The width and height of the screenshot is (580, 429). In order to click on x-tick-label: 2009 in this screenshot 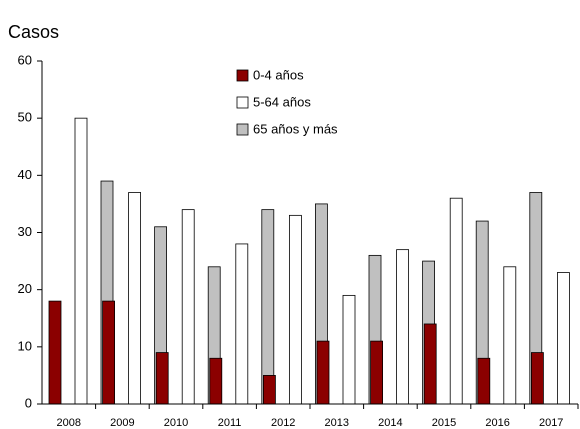, I will do `click(122, 423)`.